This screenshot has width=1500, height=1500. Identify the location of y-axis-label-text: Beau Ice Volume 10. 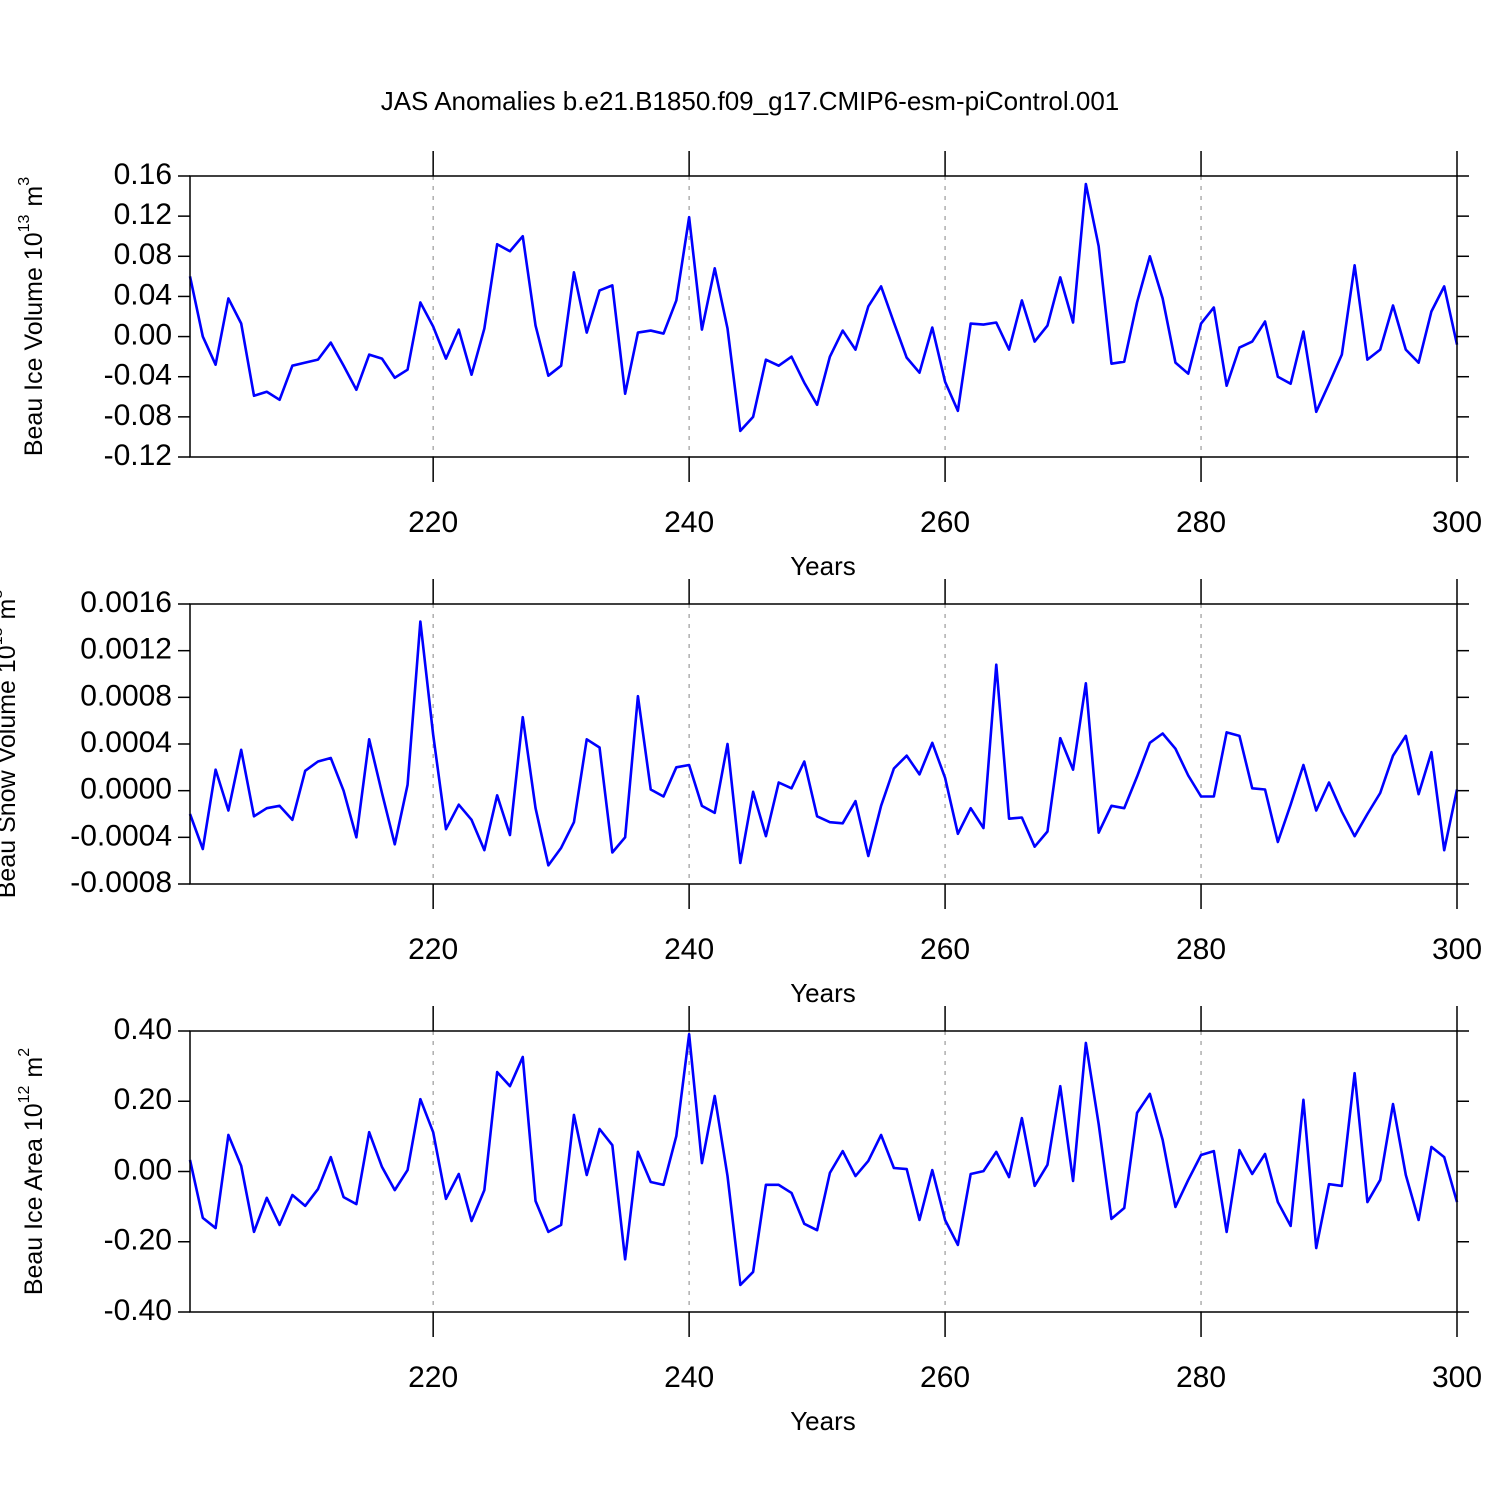
(34, 344).